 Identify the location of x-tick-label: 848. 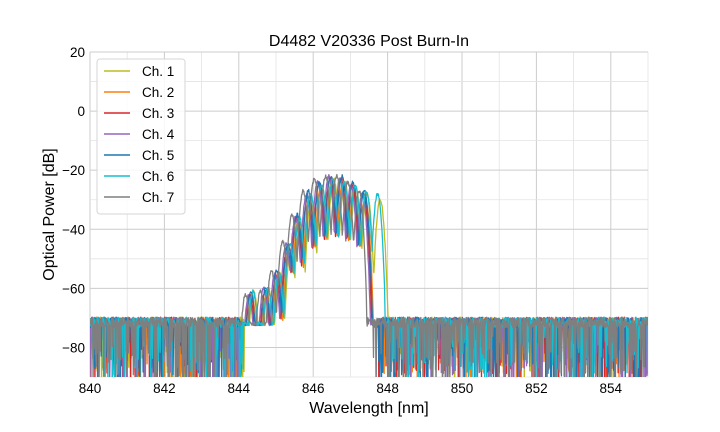
(387, 388).